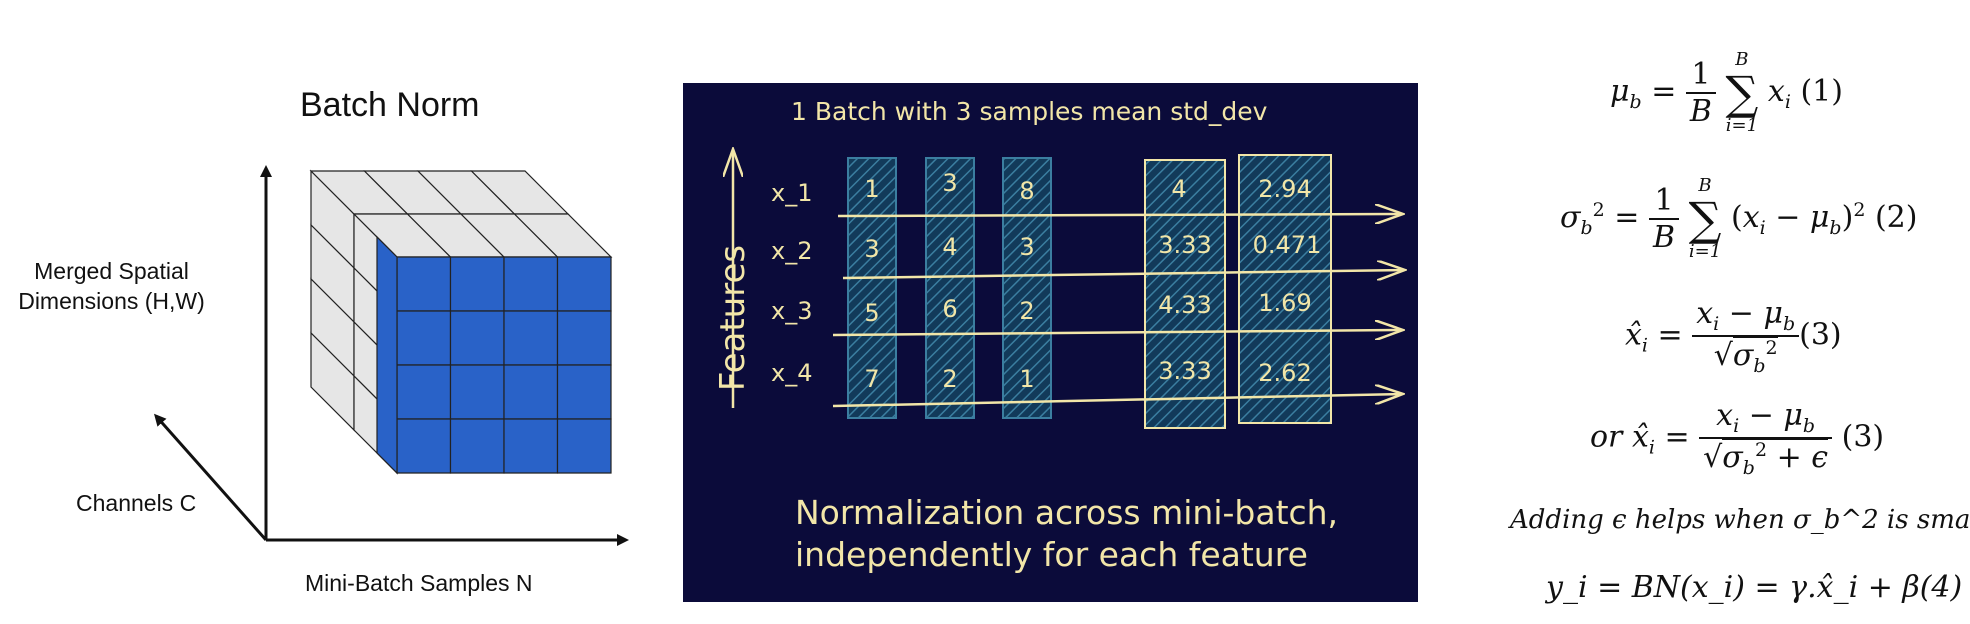  Describe the element at coordinates (1051, 554) in the screenshot. I see `caption-line-2: independently for each feature` at that location.